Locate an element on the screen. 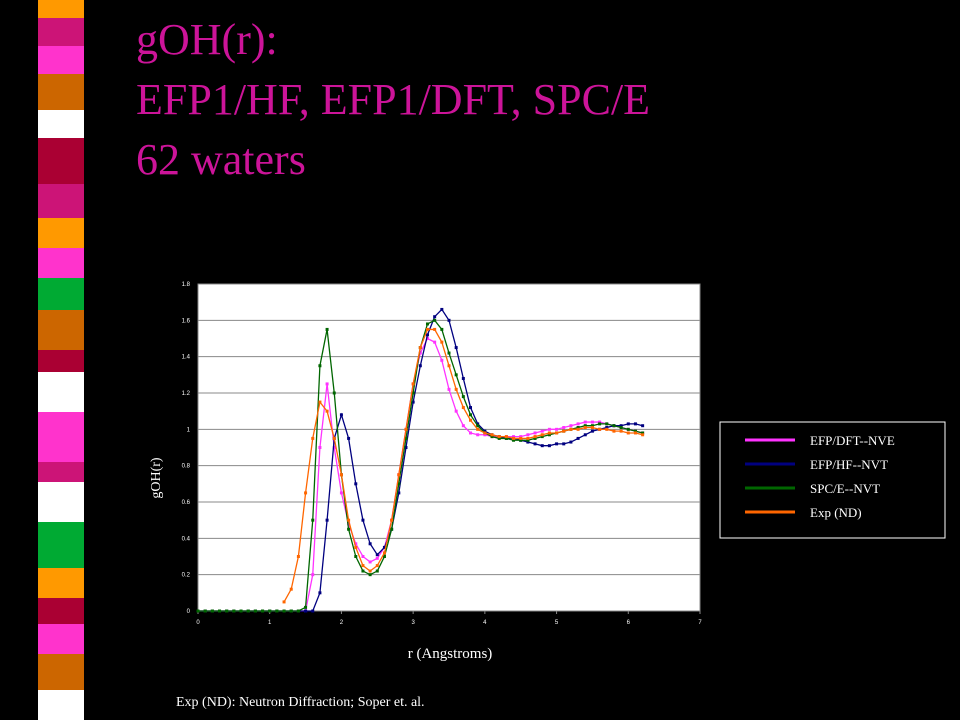  y-tick-label: 0.2 is located at coordinates (186, 576).